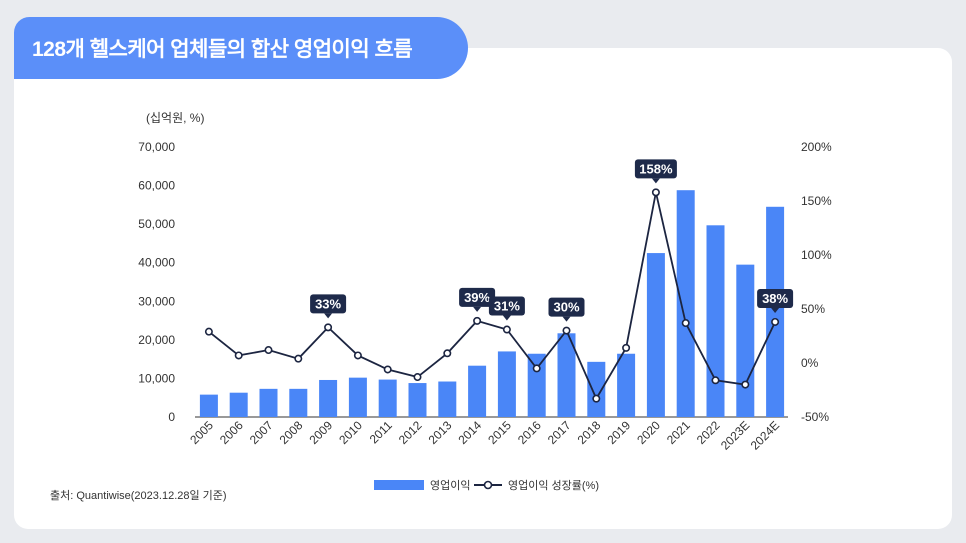 Image resolution: width=966 pixels, height=543 pixels. What do you see at coordinates (291, 432) in the screenshot?
I see `x-tick-label: 2008` at bounding box center [291, 432].